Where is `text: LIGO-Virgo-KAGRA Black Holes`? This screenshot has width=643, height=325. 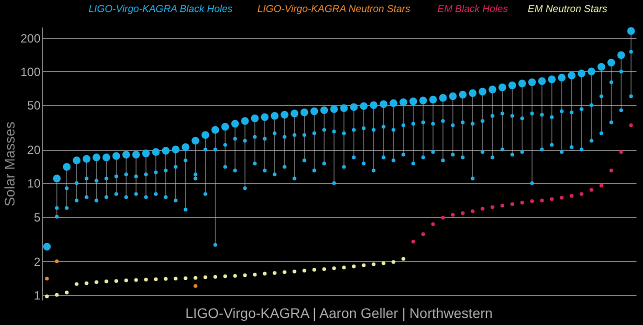
text: LIGO-Virgo-KAGRA Black Holes is located at coordinates (160, 9).